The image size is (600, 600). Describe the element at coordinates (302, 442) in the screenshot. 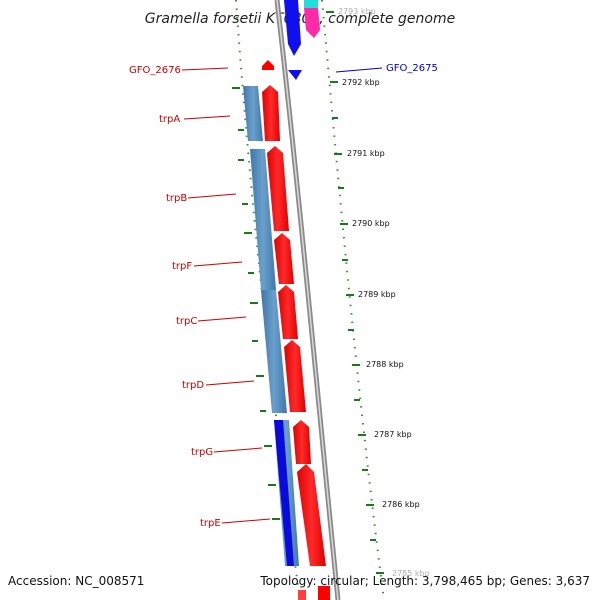

I see `gene-trpG` at that location.